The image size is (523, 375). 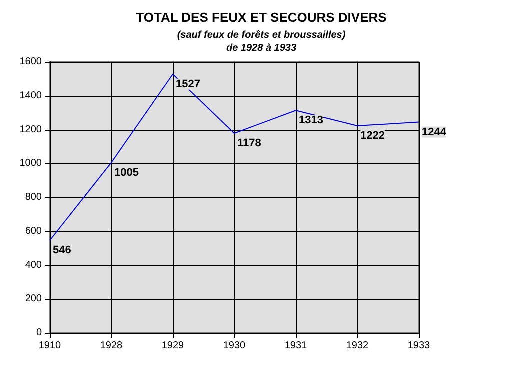 I want to click on y-tick-label: 1600, so click(x=31, y=62).